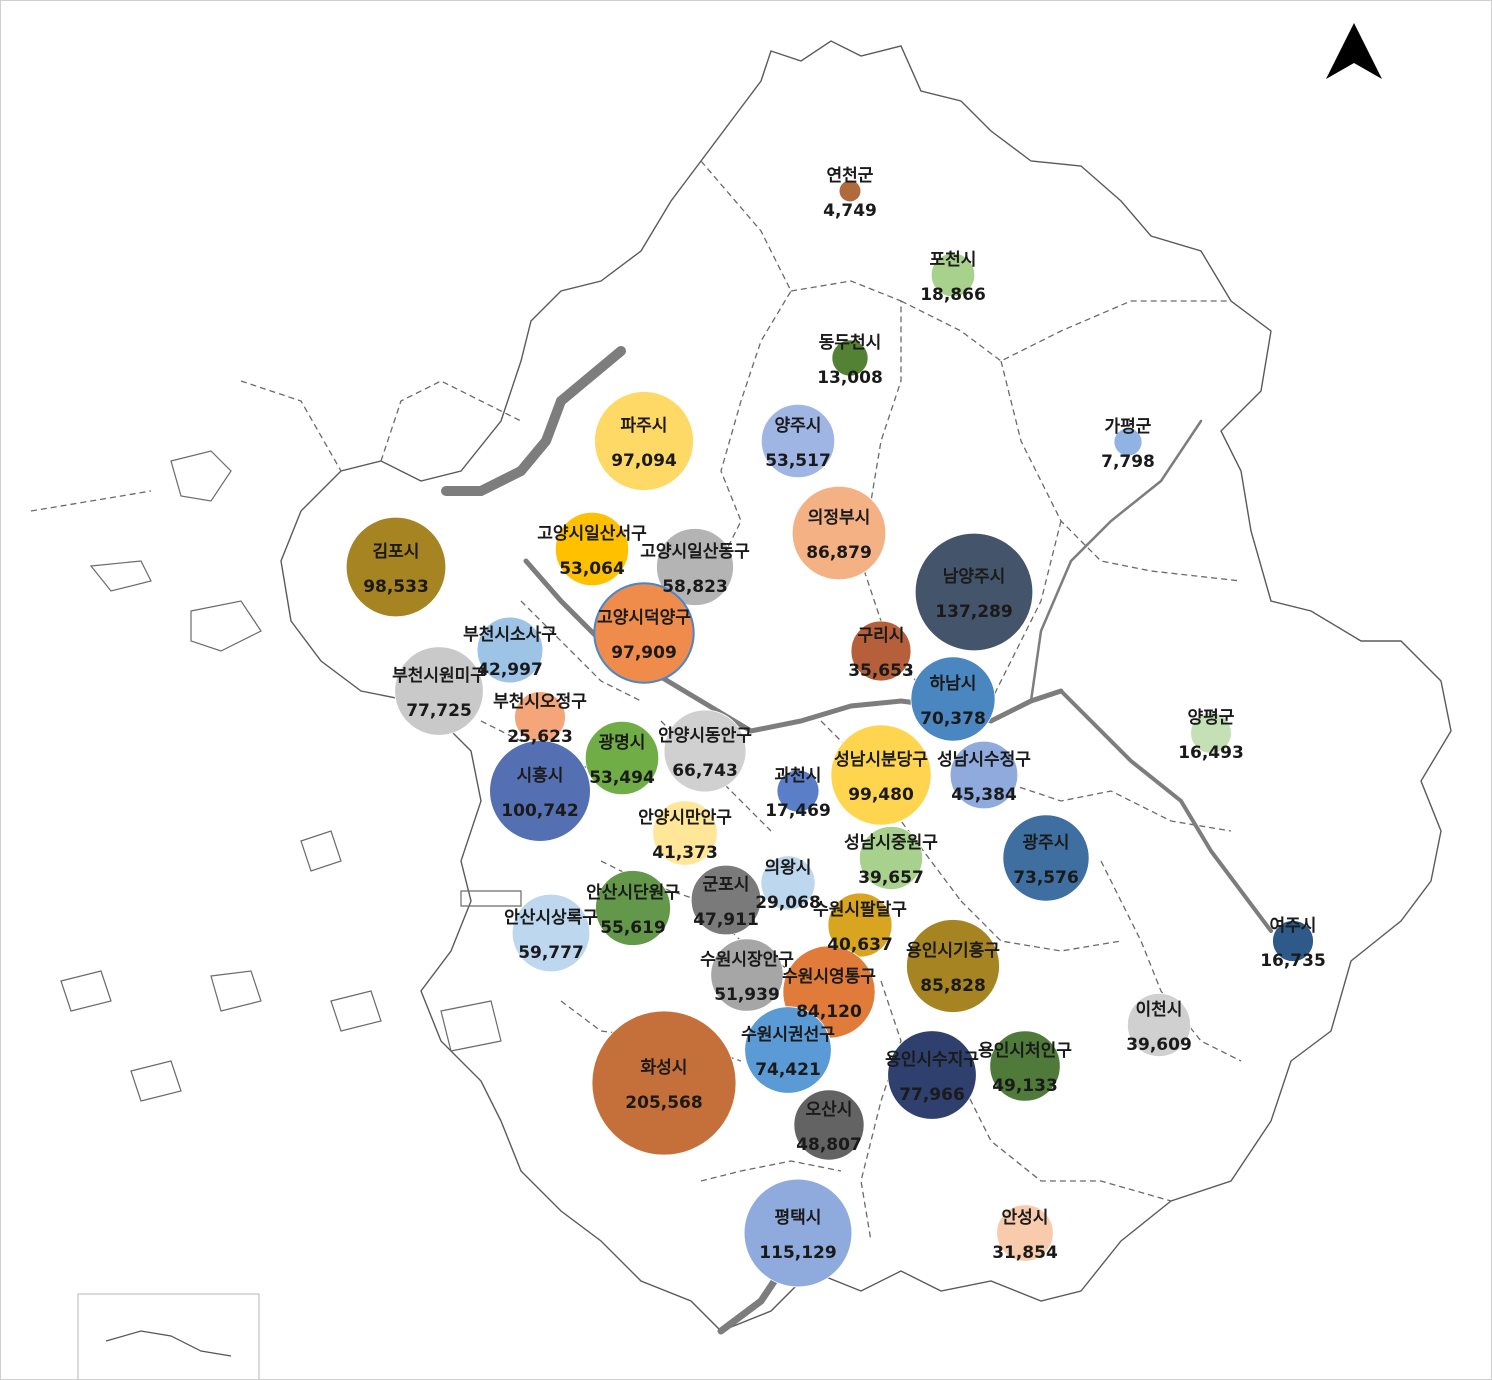  What do you see at coordinates (644, 461) in the screenshot?
I see `region-value-label: 97,094` at bounding box center [644, 461].